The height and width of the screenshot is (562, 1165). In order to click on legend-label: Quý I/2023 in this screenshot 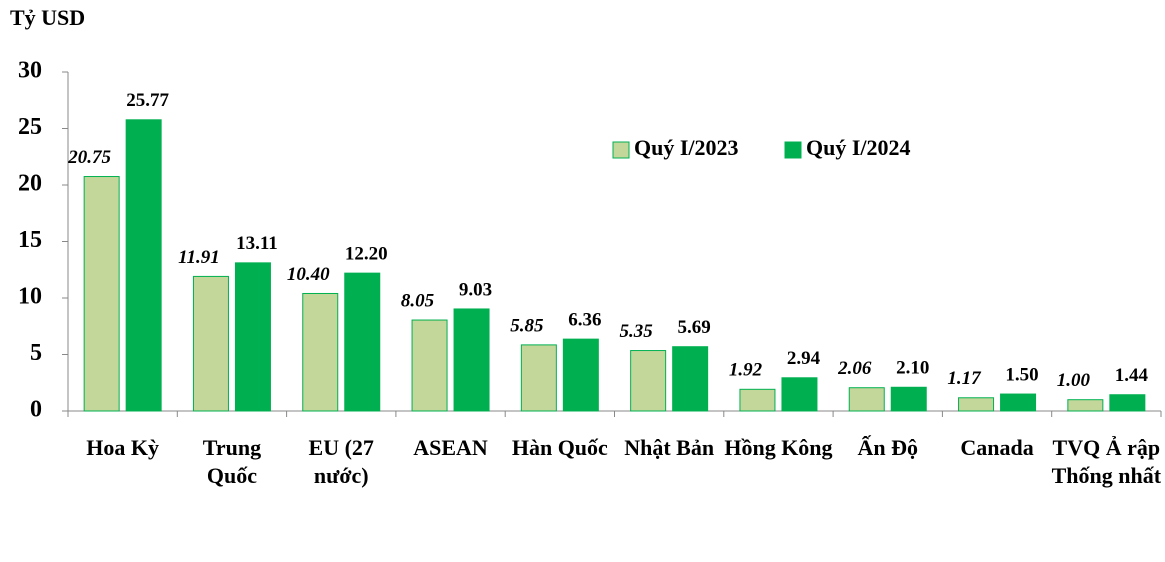, I will do `click(686, 147)`.